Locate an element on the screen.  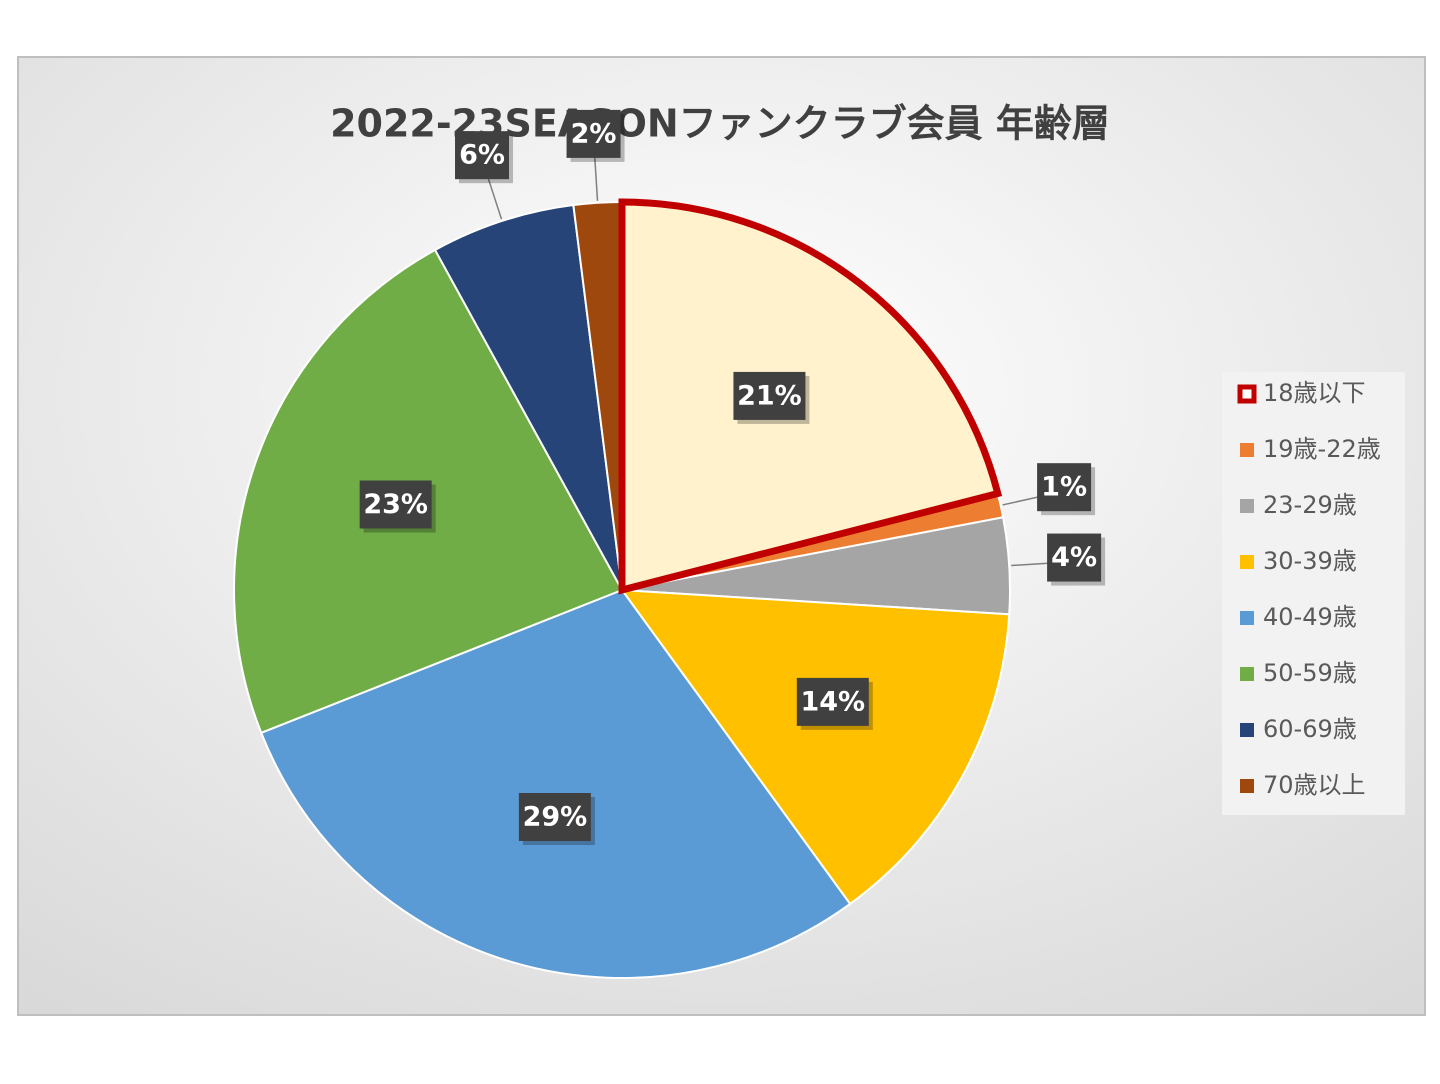
legend-label: 60-69歳 is located at coordinates (1310, 729).